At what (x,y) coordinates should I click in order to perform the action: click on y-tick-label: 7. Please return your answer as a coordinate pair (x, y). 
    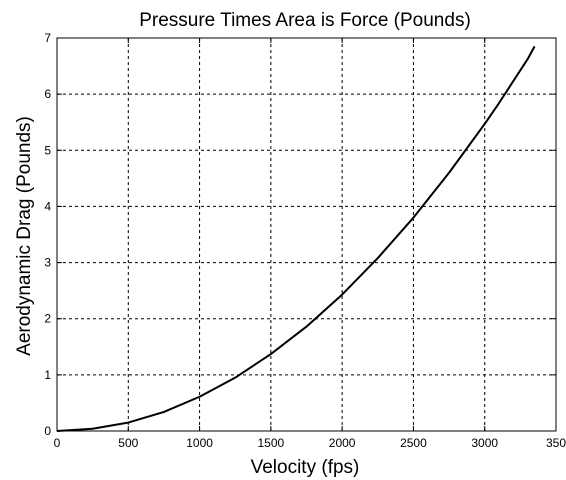
    Looking at the image, I should click on (47, 38).